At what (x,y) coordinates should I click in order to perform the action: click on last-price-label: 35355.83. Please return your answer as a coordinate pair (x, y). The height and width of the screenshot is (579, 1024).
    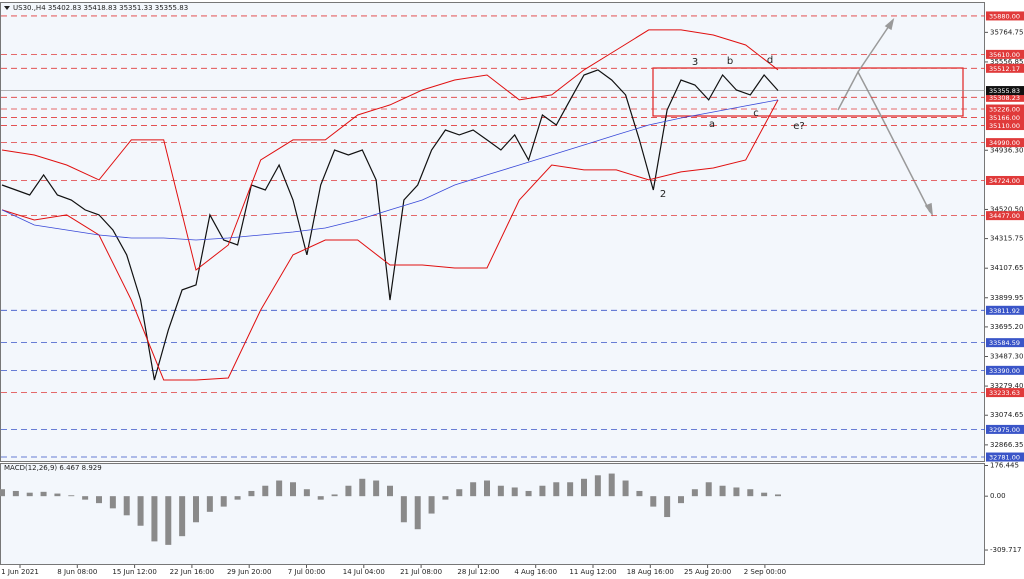
    Looking at the image, I should click on (1004, 91).